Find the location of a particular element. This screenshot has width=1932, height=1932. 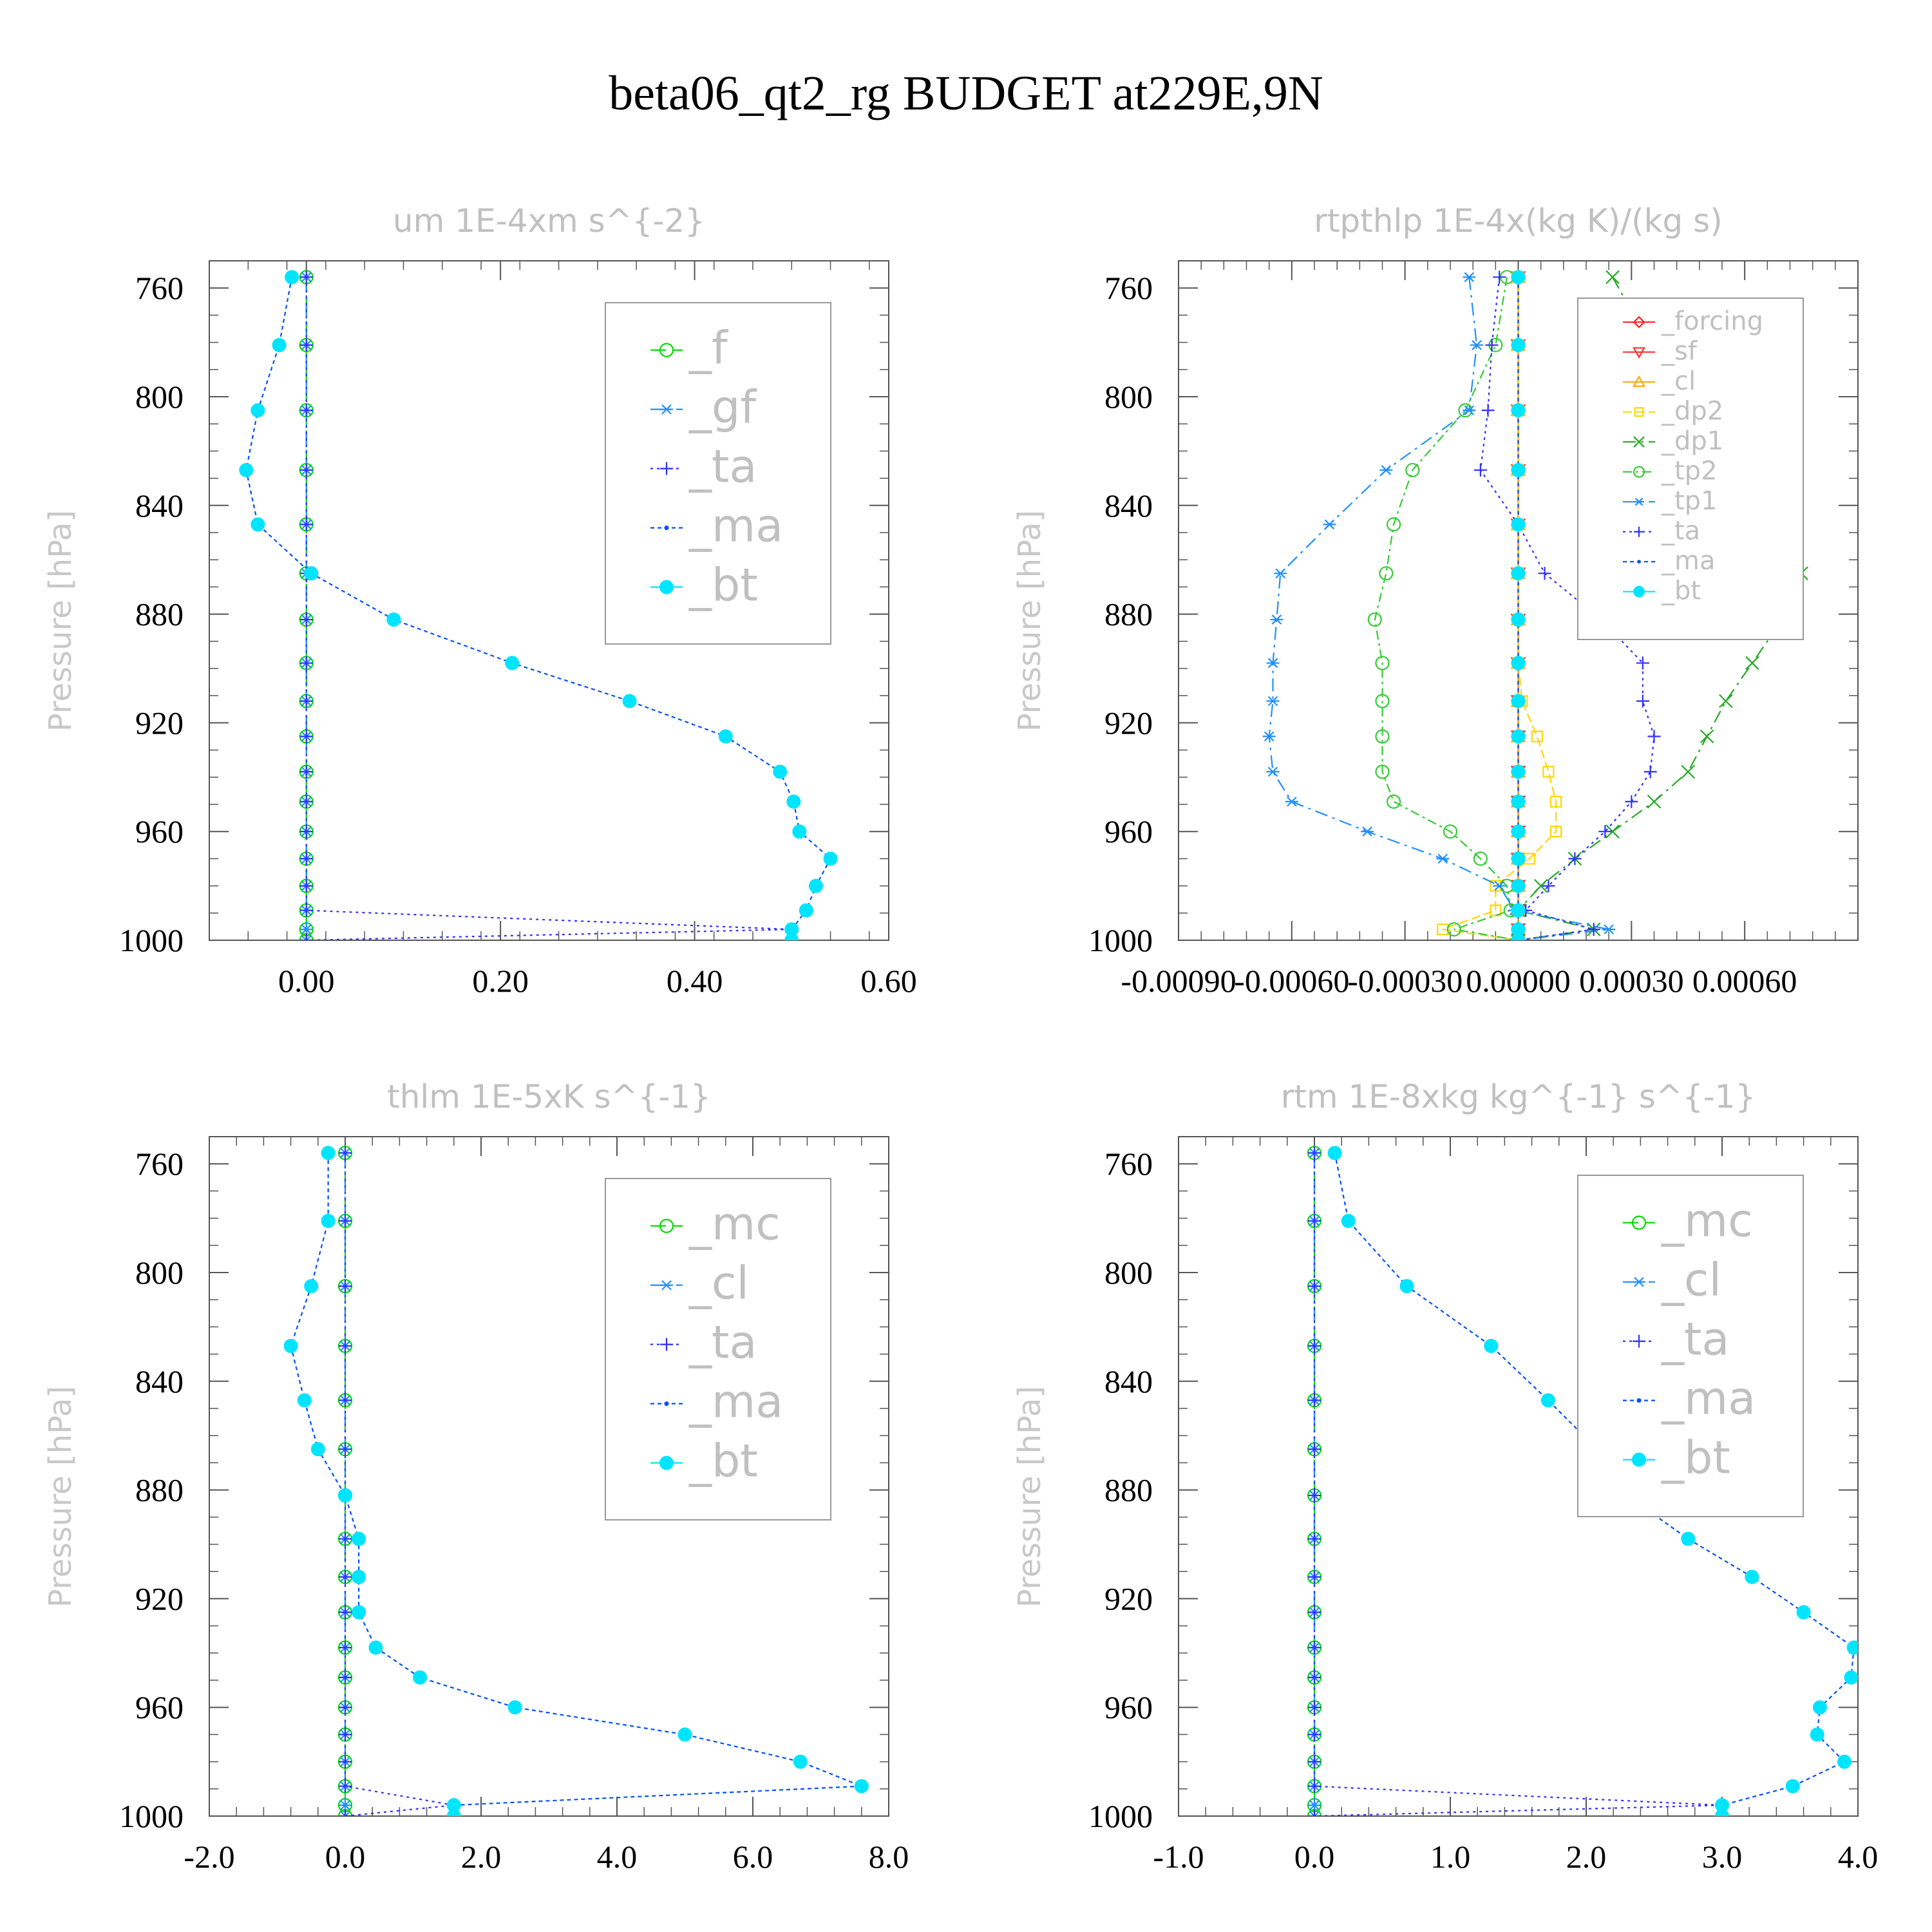

y-tick-label: 880 is located at coordinates (159, 1490).